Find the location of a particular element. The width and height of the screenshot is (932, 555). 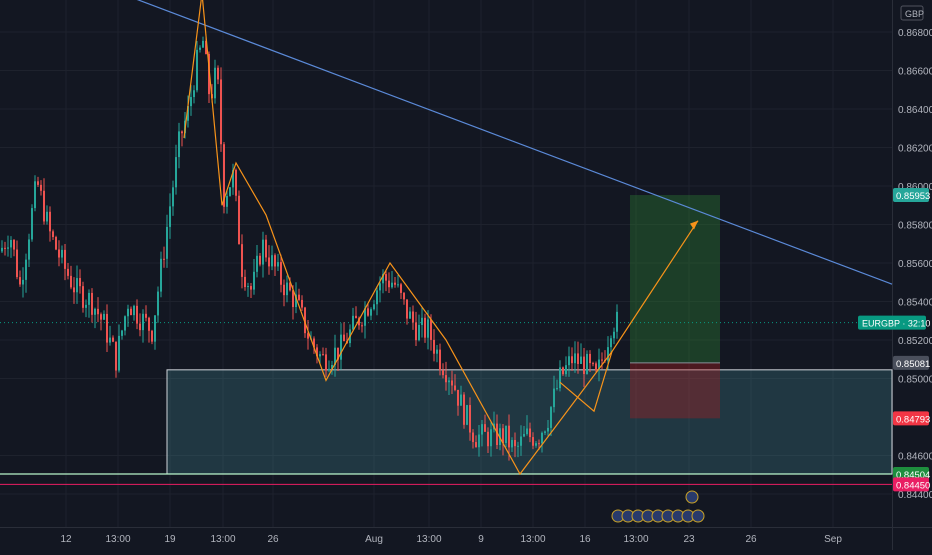

price-tag-zone-low-text: 0.84504 is located at coordinates (913, 475).